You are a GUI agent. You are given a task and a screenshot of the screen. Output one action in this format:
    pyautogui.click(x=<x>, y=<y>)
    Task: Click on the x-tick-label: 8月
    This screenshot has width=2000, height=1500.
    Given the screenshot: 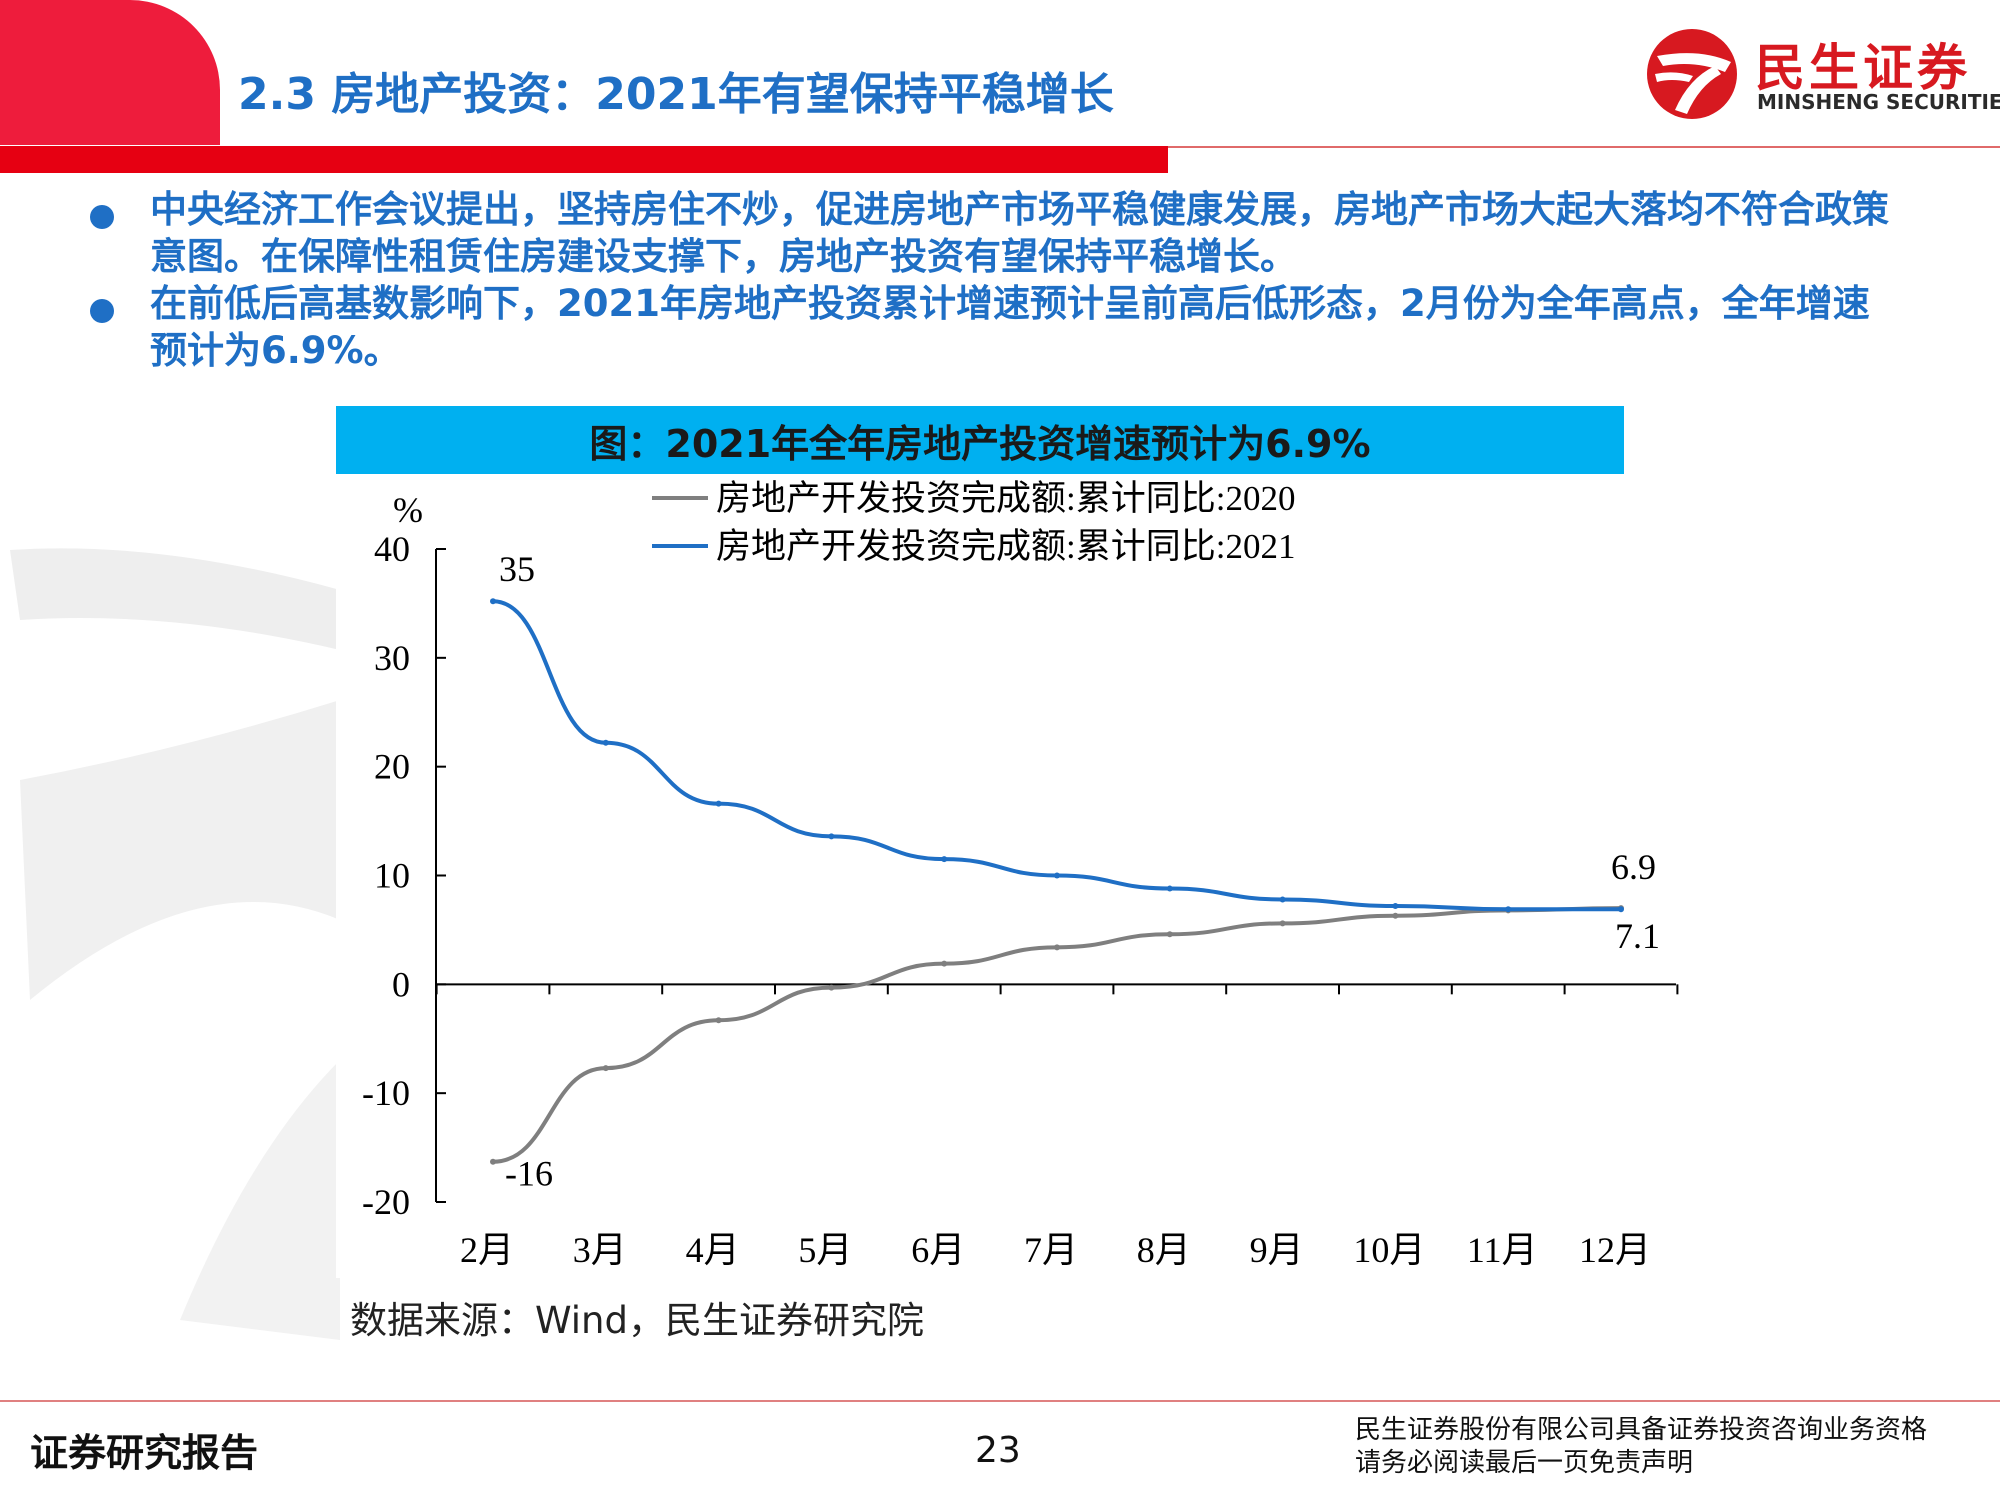 What is the action you would take?
    pyautogui.click(x=1164, y=1250)
    